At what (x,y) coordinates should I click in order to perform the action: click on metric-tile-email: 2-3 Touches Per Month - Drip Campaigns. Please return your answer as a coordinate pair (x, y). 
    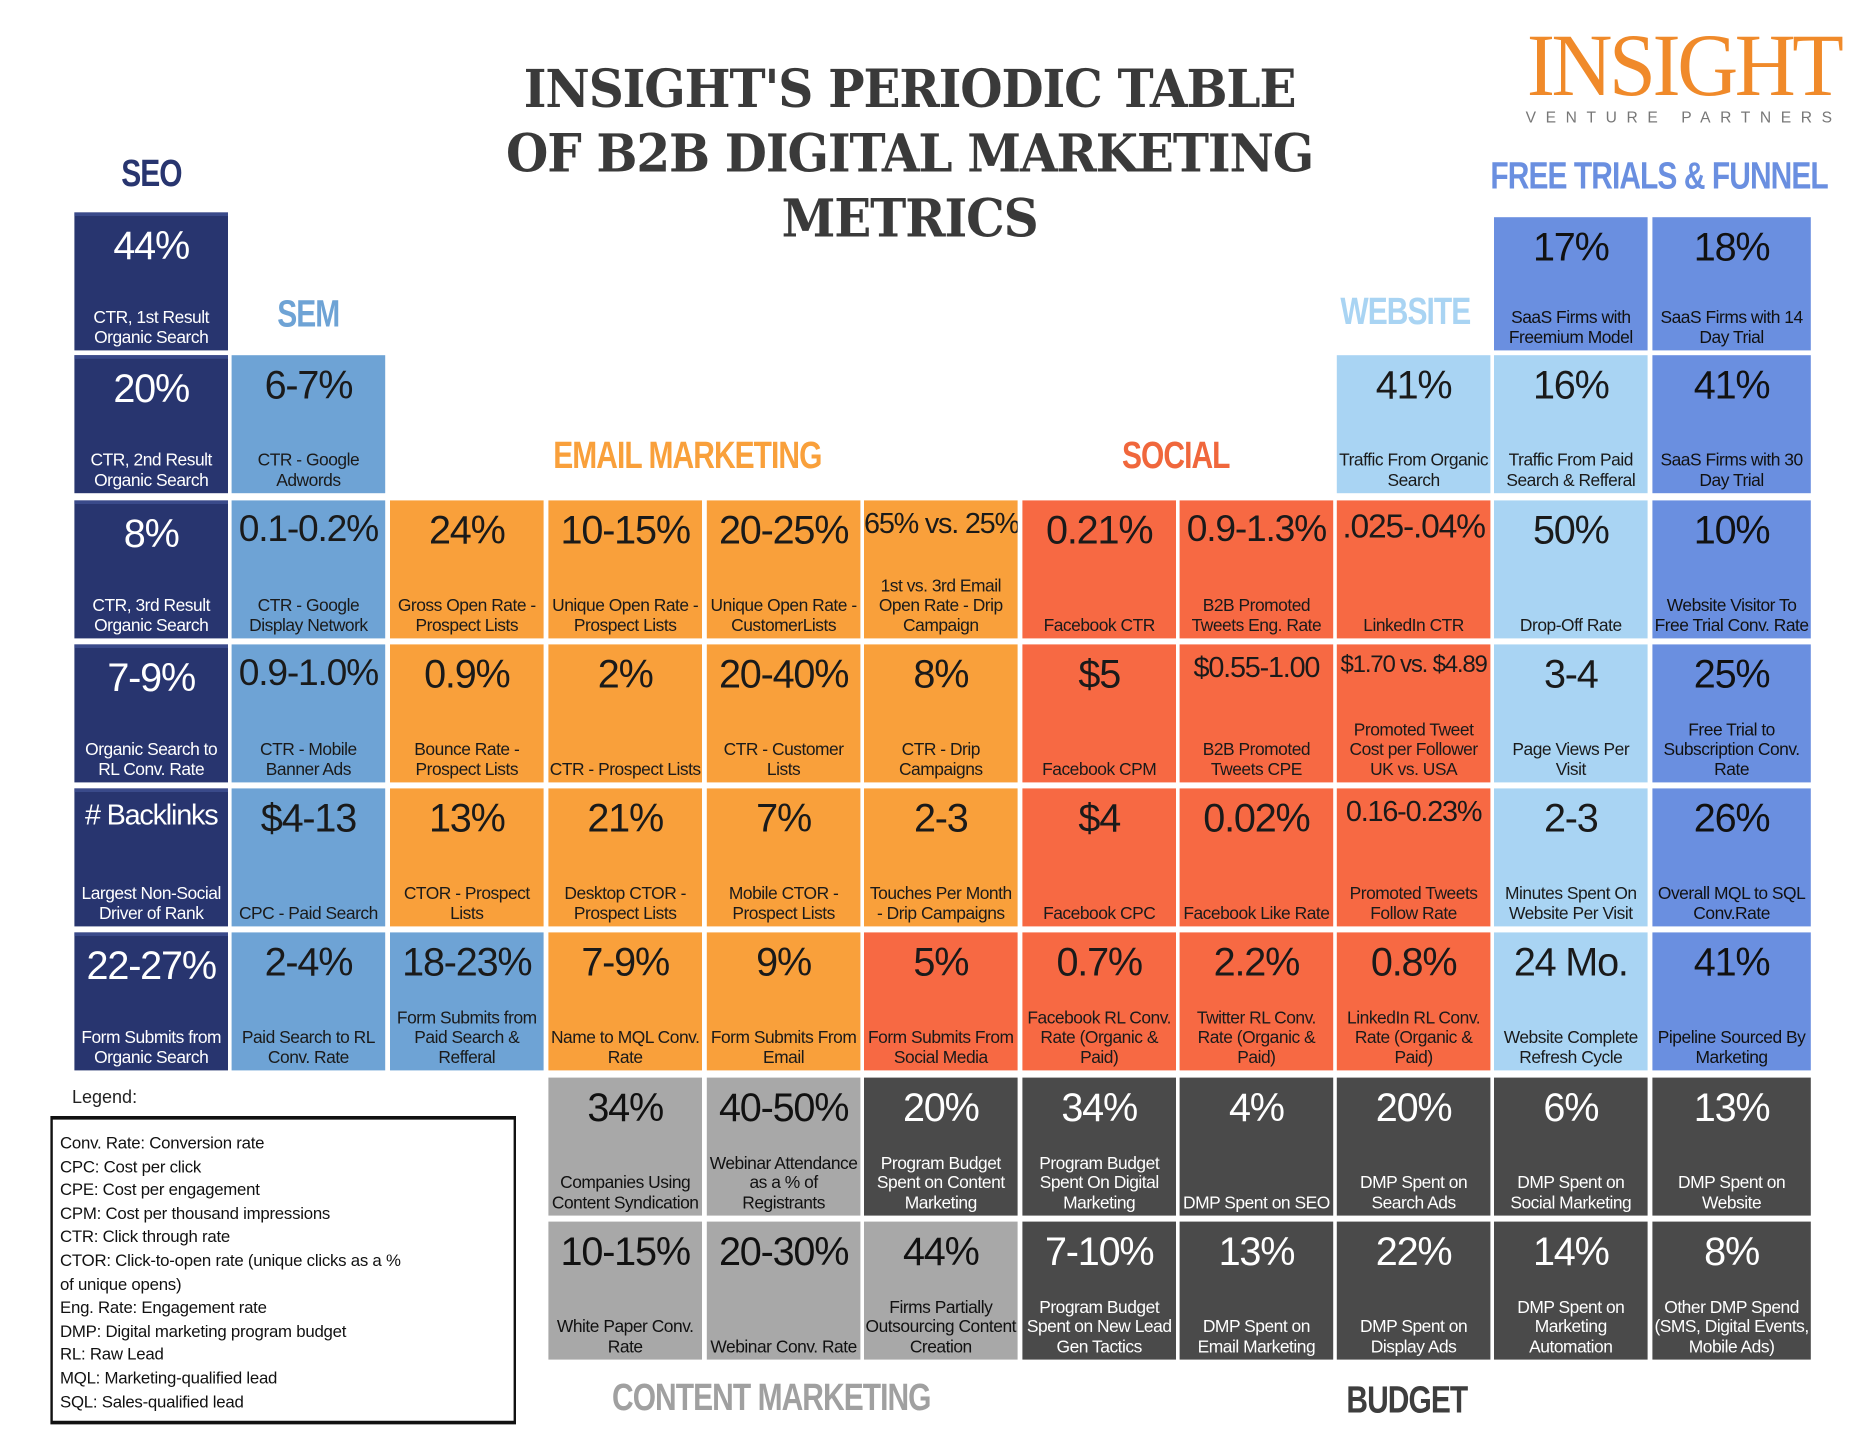
    Looking at the image, I should click on (941, 857).